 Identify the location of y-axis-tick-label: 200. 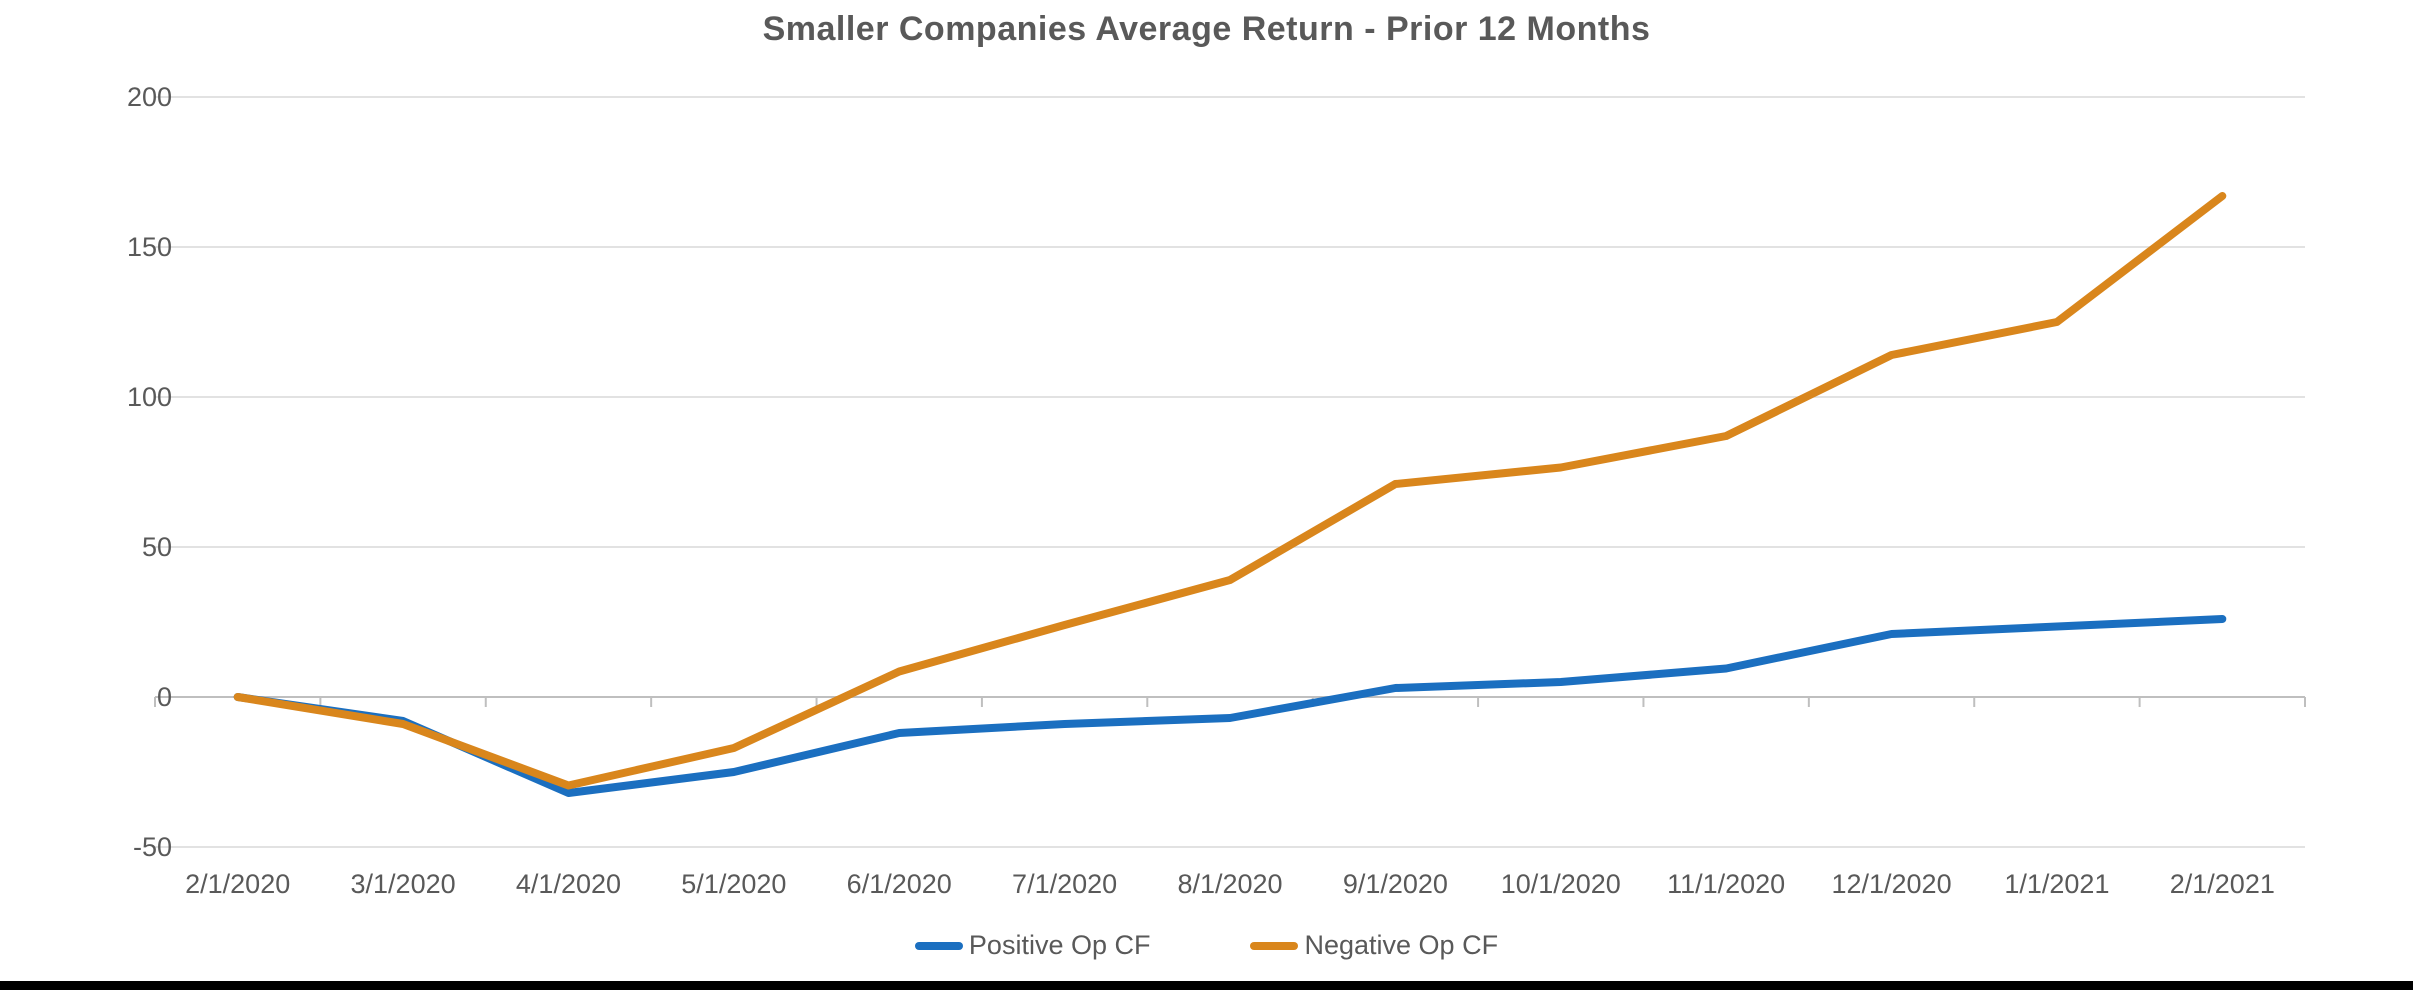
(149, 97).